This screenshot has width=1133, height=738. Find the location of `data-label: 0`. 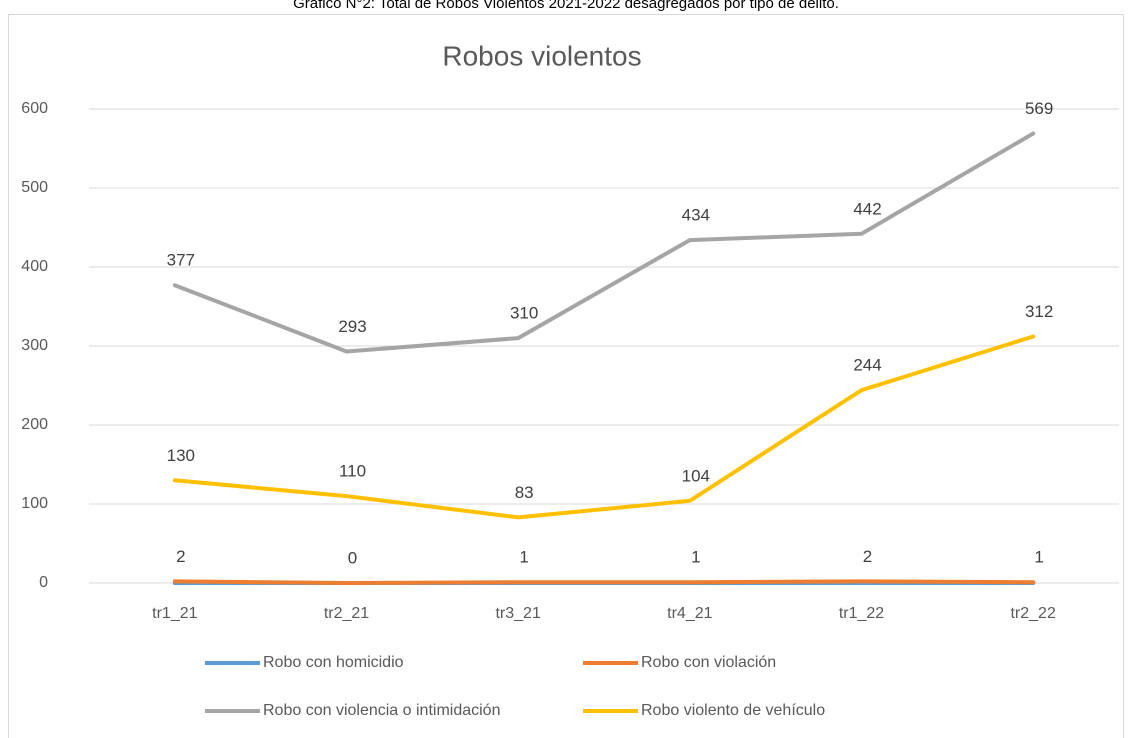

data-label: 0 is located at coordinates (352, 557).